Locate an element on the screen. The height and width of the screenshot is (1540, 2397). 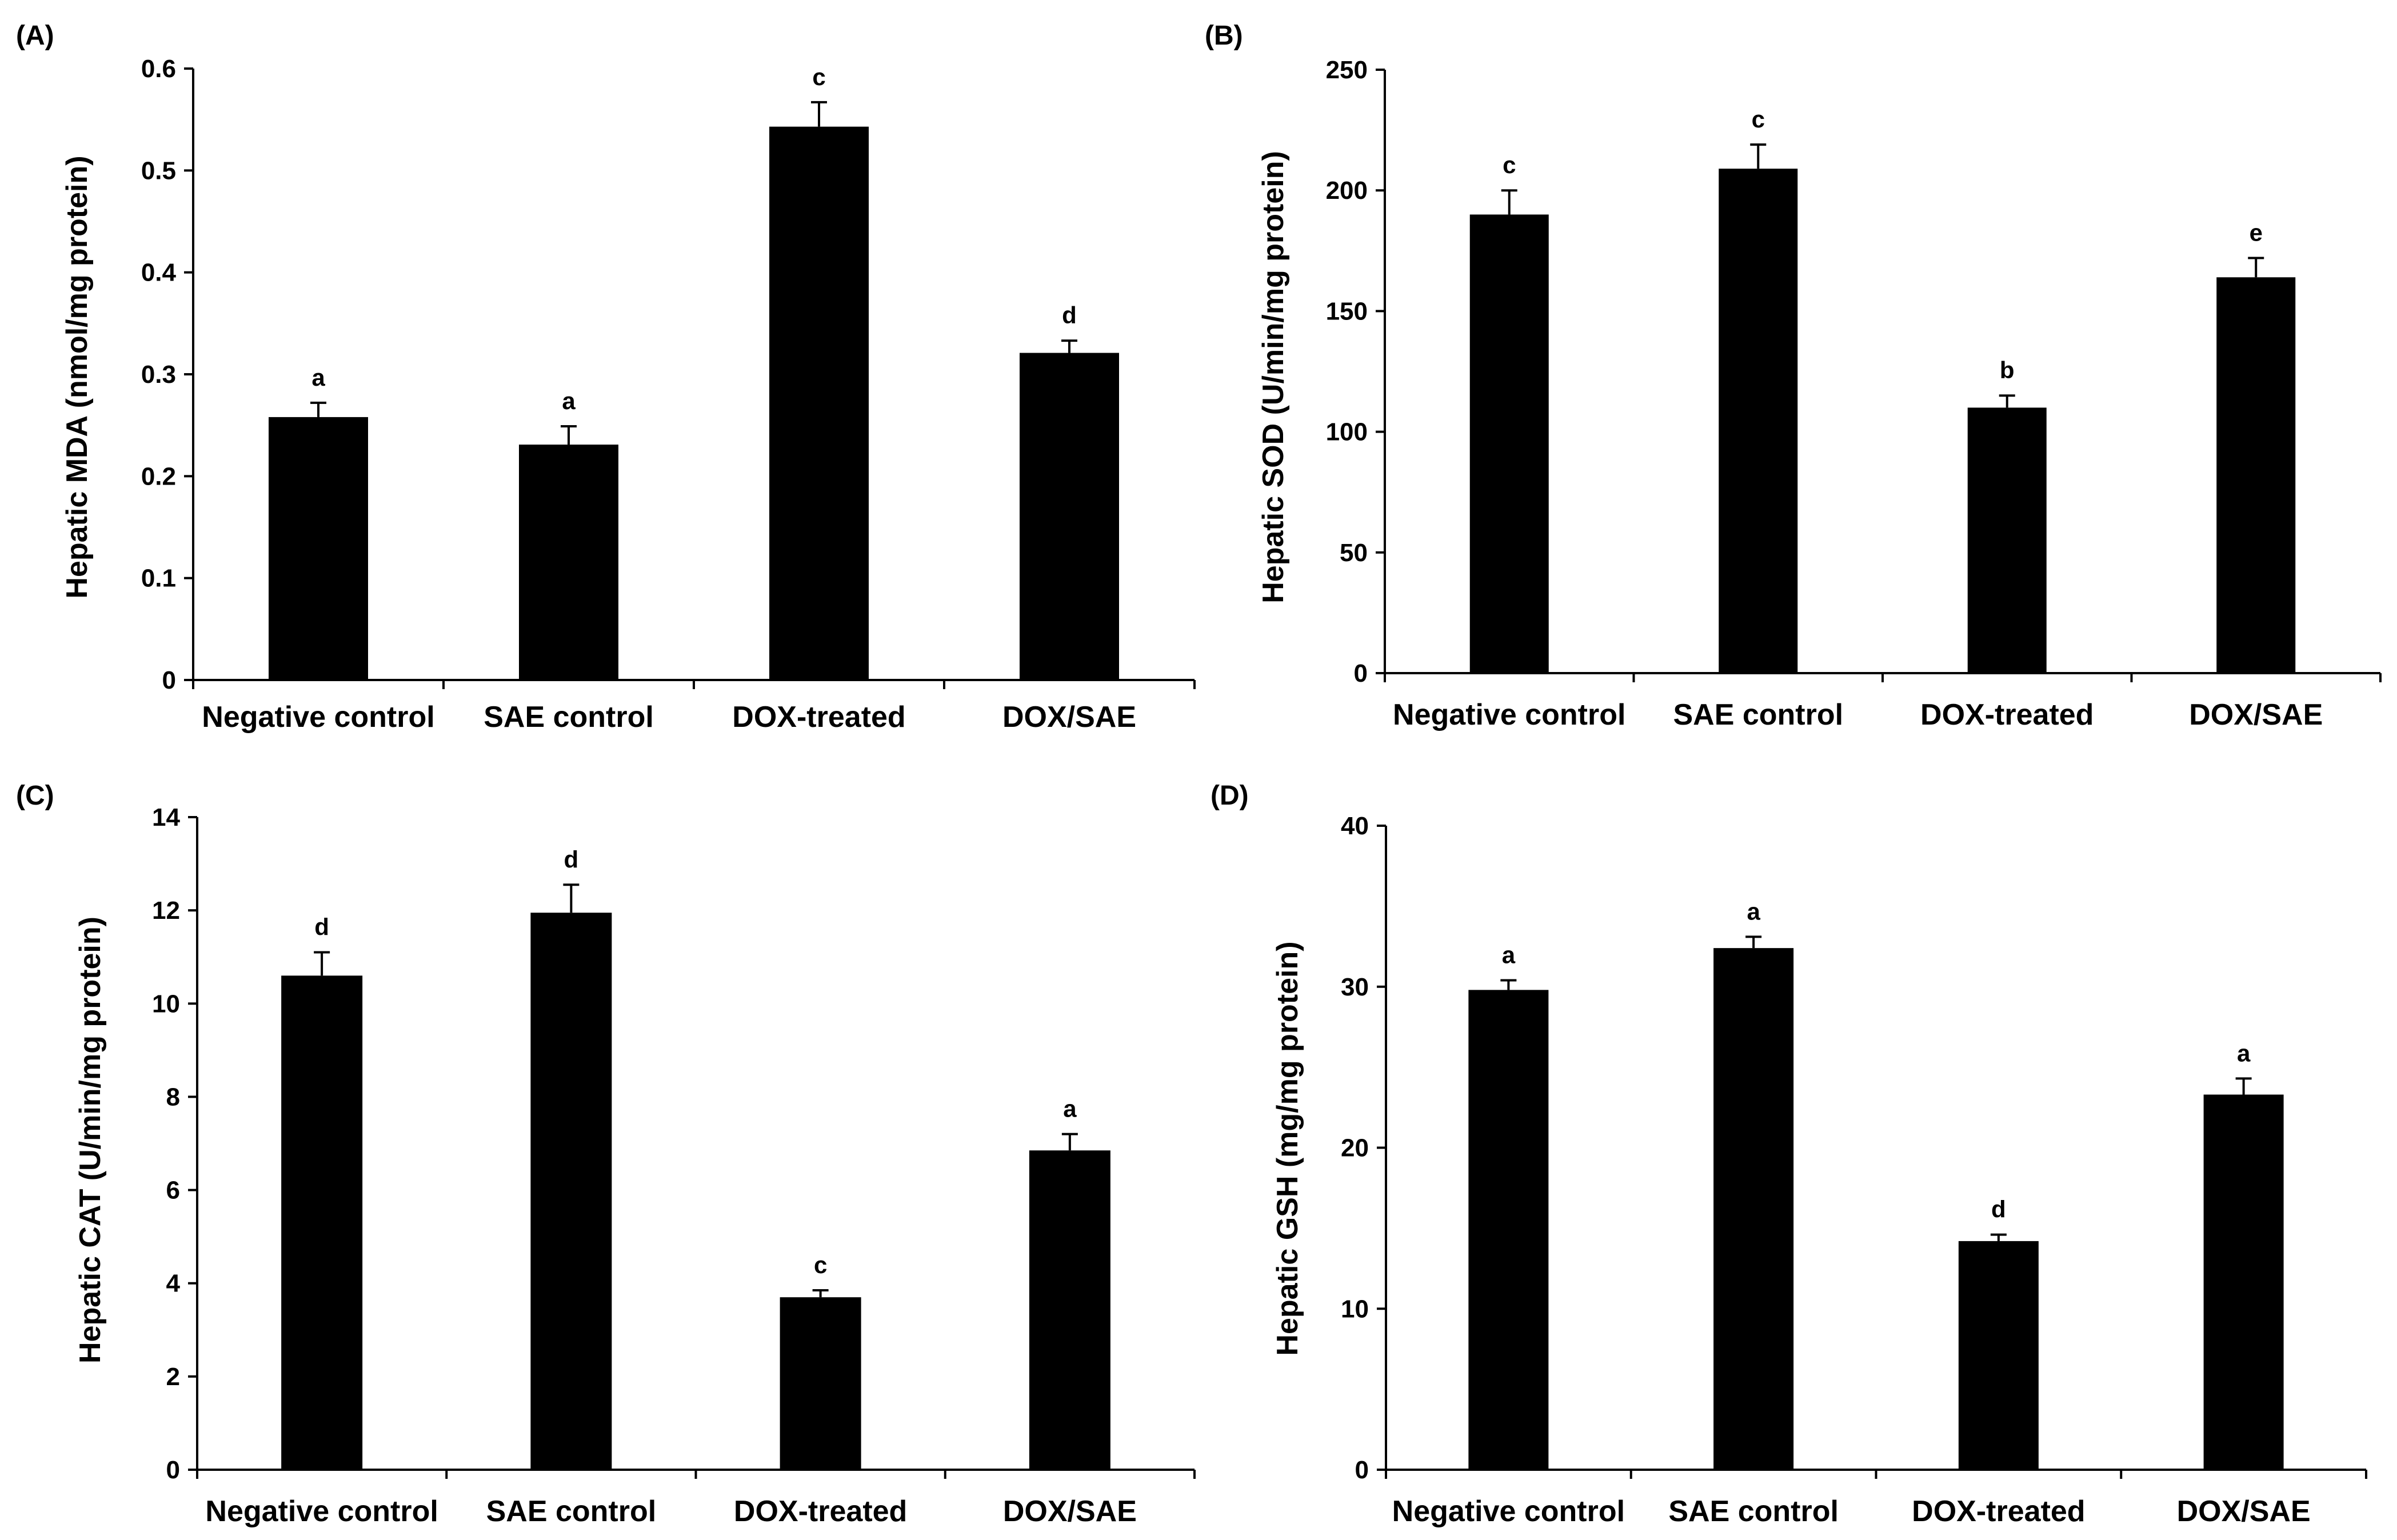
panel-c-y-tick-label: 14 is located at coordinates (166, 817).